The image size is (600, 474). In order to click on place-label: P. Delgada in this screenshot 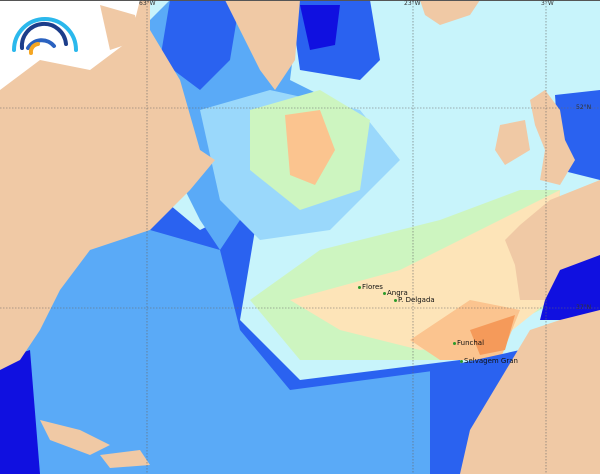, I will do `click(416, 300)`.